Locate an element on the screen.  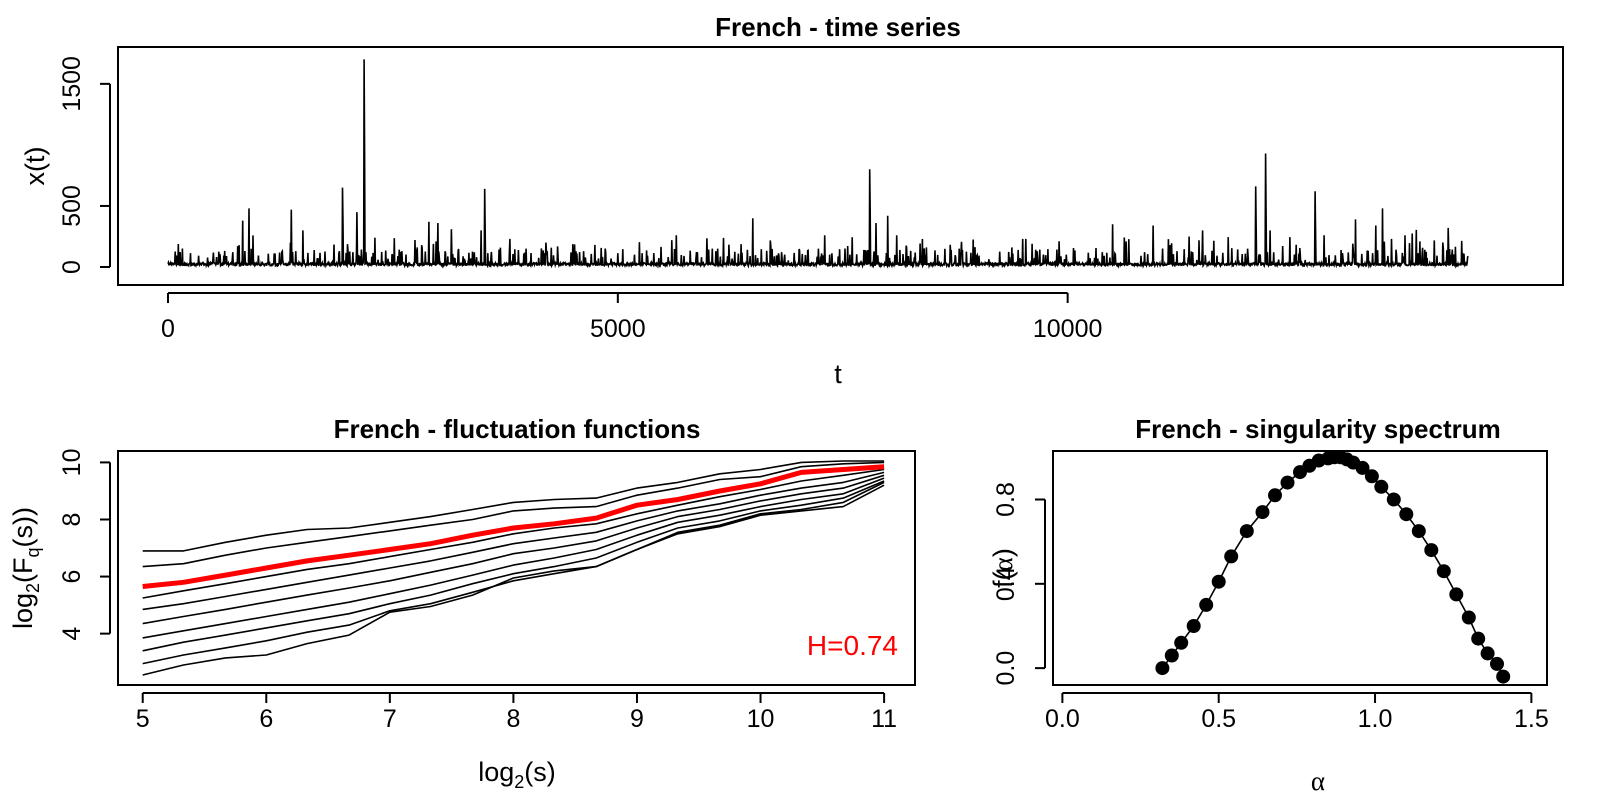
fluctuation-line-q1 is located at coordinates (513, 506).